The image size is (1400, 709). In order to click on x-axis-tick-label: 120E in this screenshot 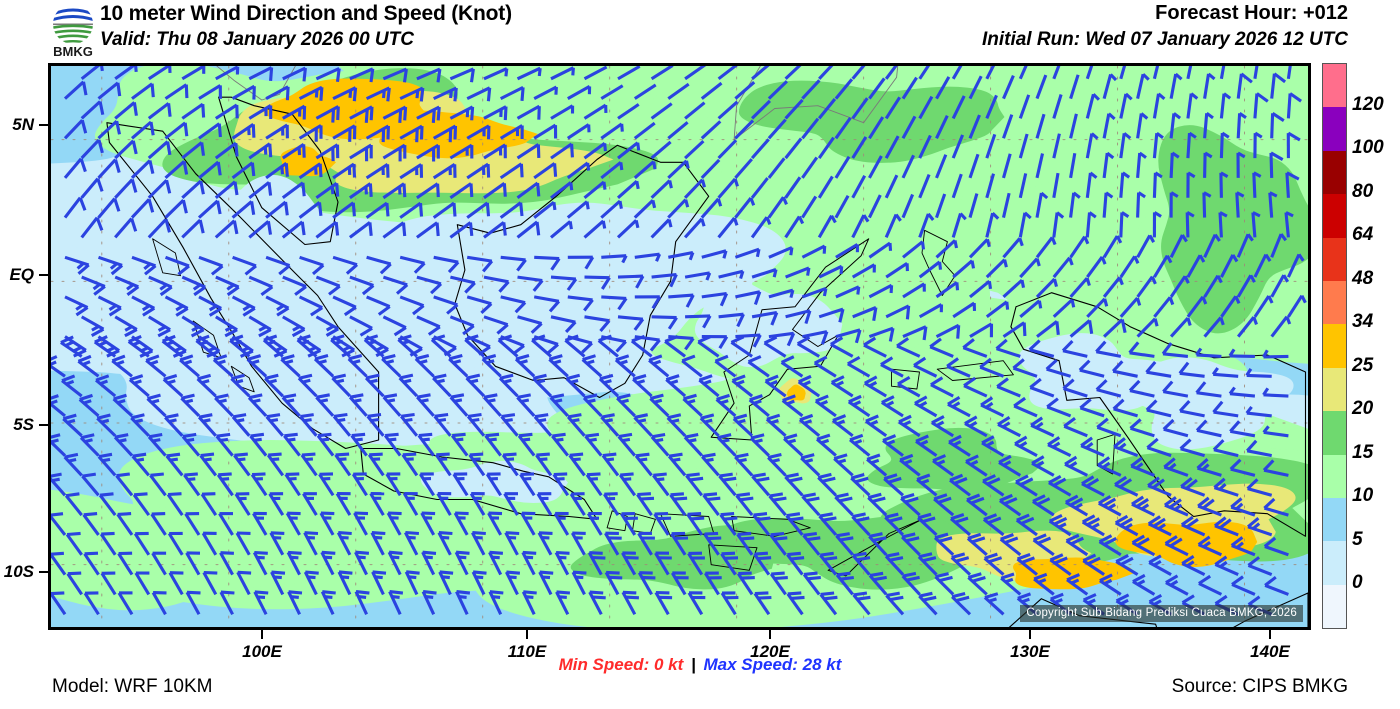, I will do `click(770, 651)`.